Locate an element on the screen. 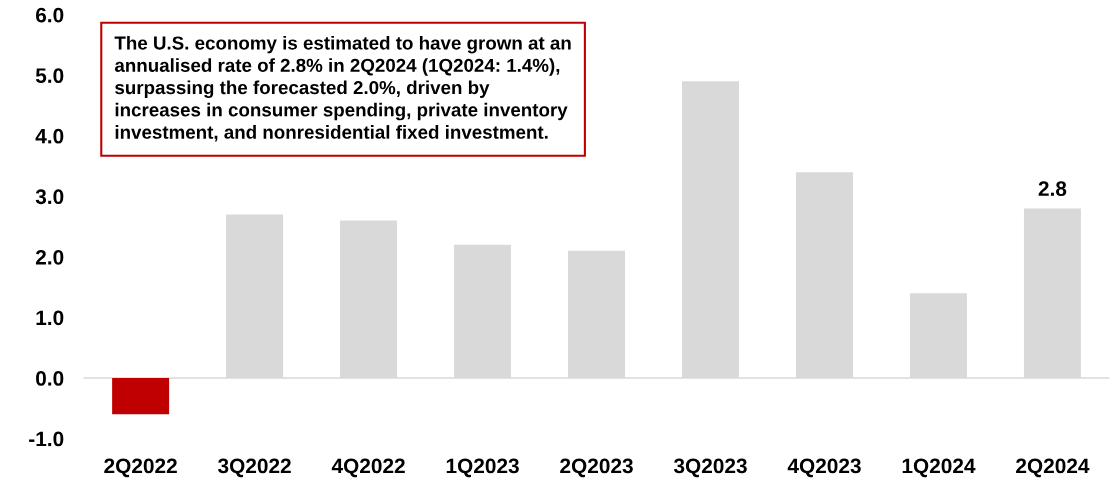 The width and height of the screenshot is (1115, 490). y-tick-label: 4.0 is located at coordinates (49, 136).